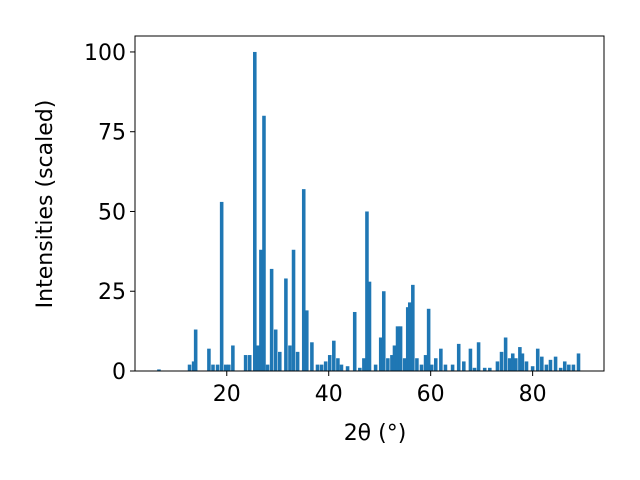 This screenshot has height=480, width=640. I want to click on y-tick-label: 100, so click(105, 53).